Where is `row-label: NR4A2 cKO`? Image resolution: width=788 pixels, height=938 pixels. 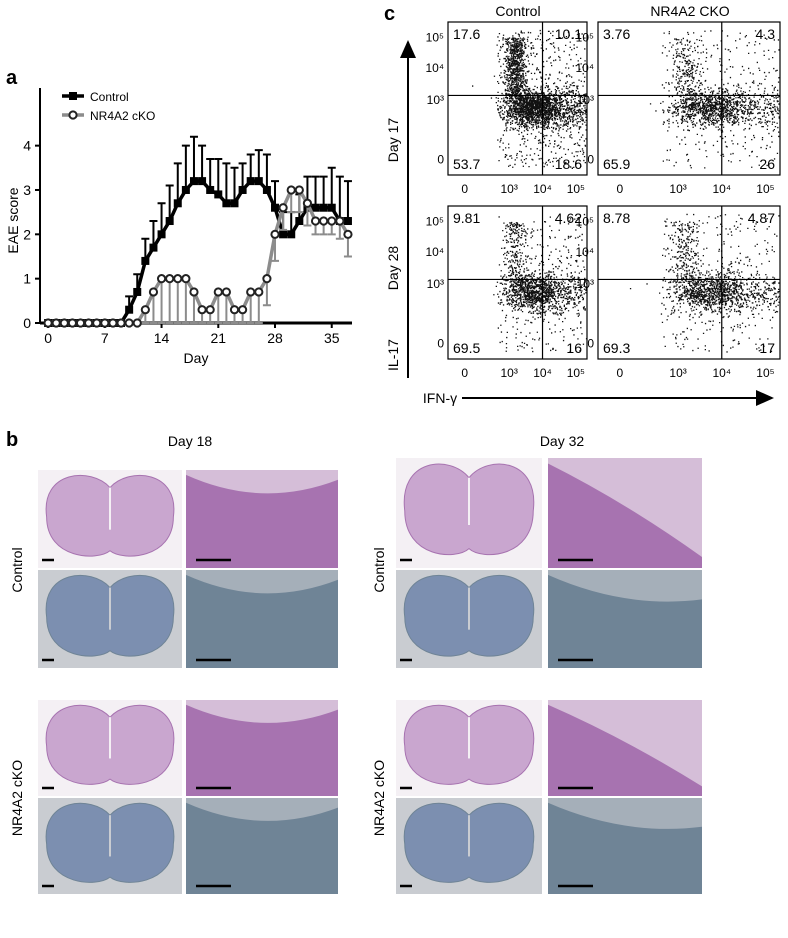
row-label: NR4A2 cKO is located at coordinates (379, 798).